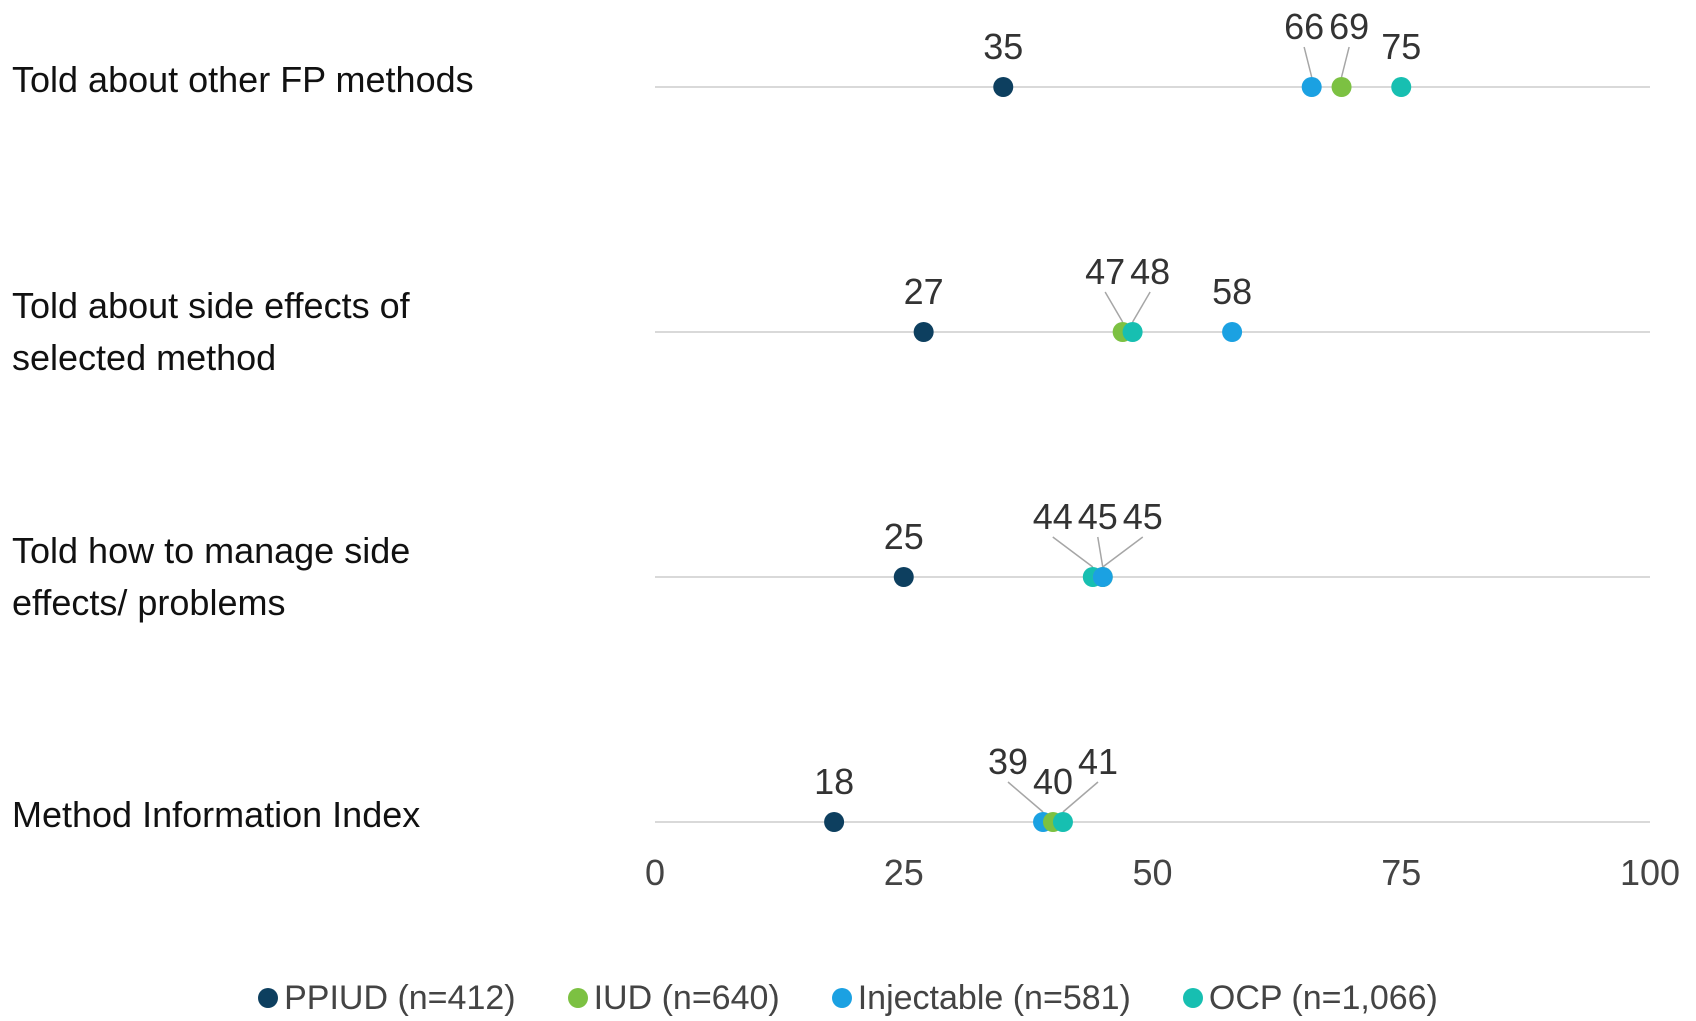 This screenshot has width=1696, height=1021. Describe the element at coordinates (1152, 541) in the screenshot. I see `category-row: 25 44 45 45` at that location.